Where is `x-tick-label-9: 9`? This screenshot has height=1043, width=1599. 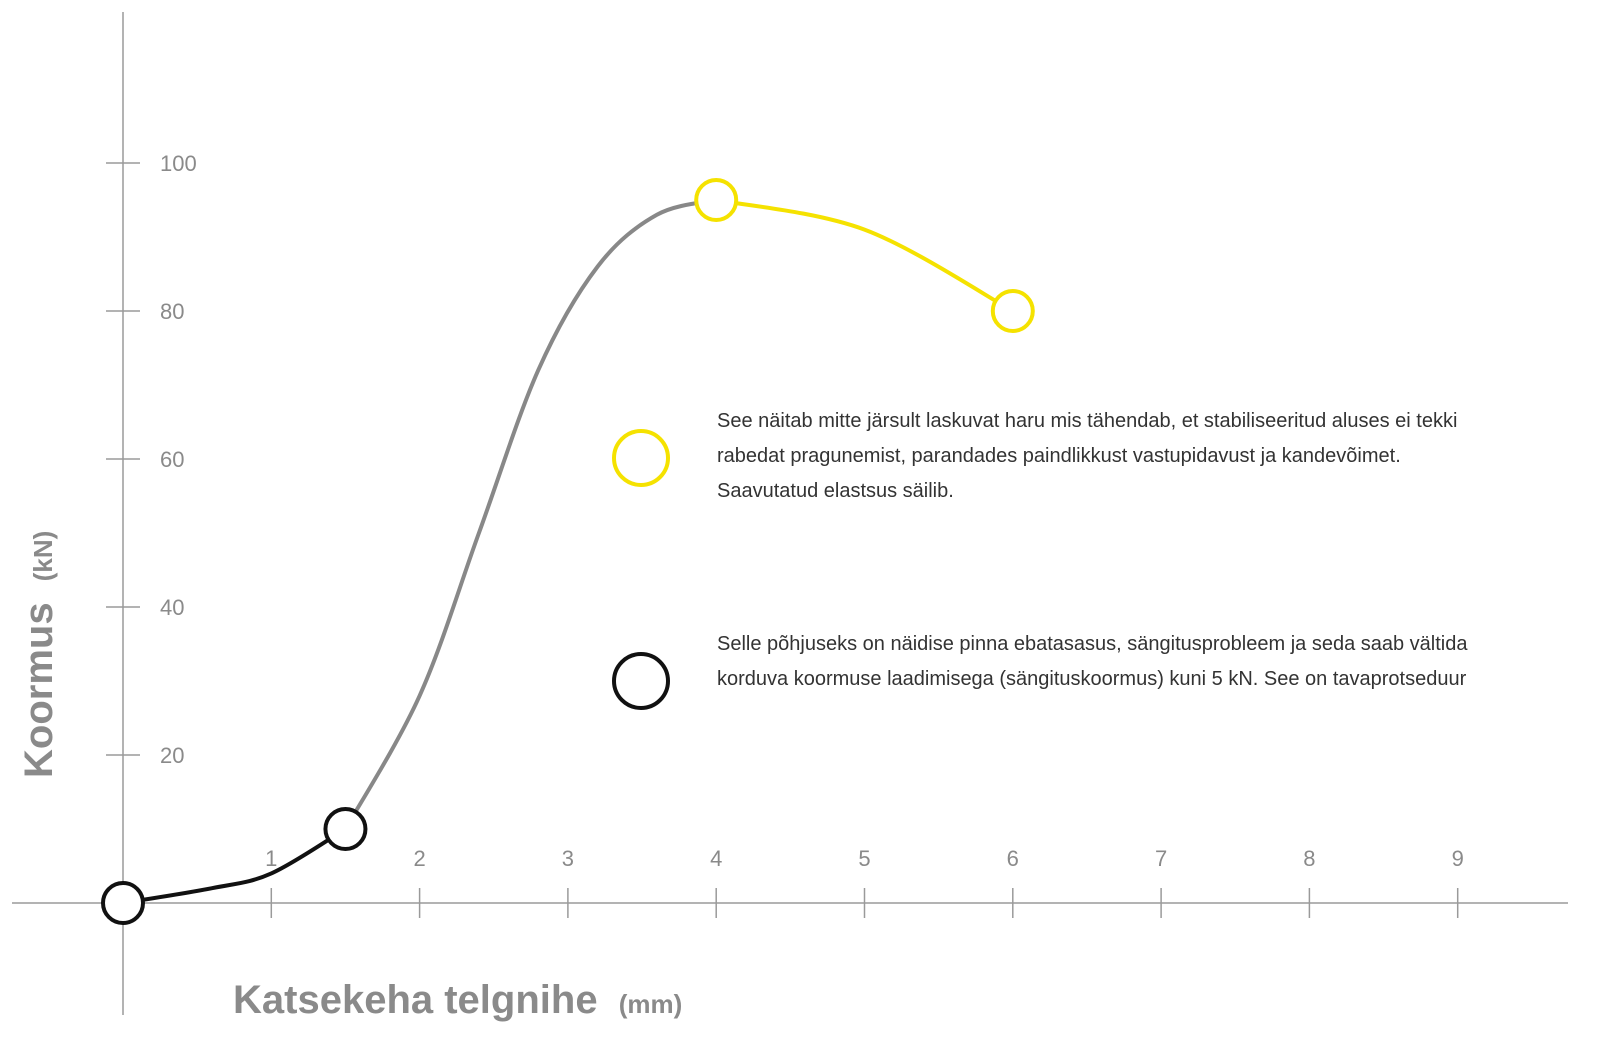
x-tick-label-9: 9 is located at coordinates (1458, 858).